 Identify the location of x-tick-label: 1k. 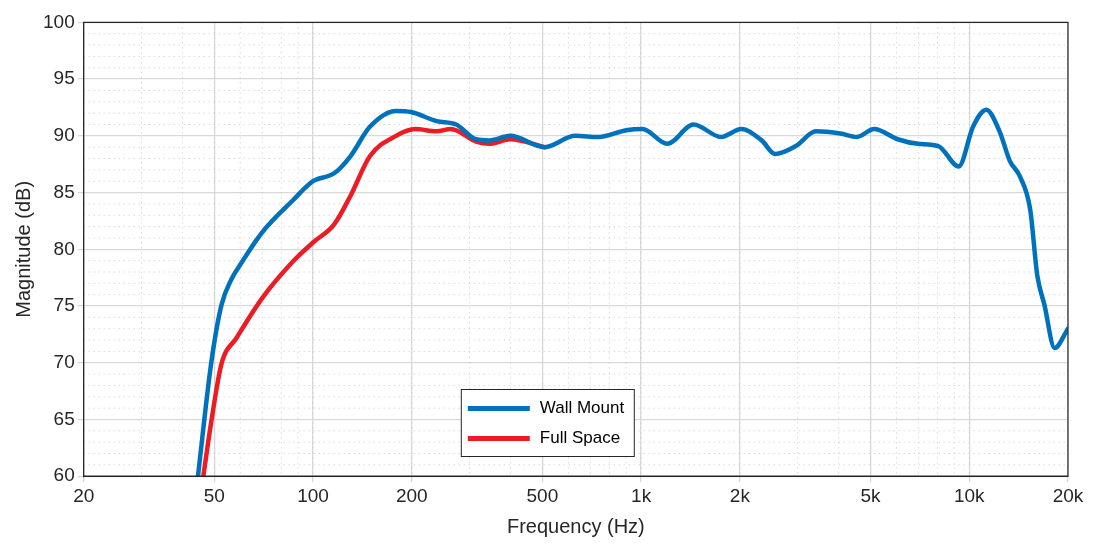
(641, 495).